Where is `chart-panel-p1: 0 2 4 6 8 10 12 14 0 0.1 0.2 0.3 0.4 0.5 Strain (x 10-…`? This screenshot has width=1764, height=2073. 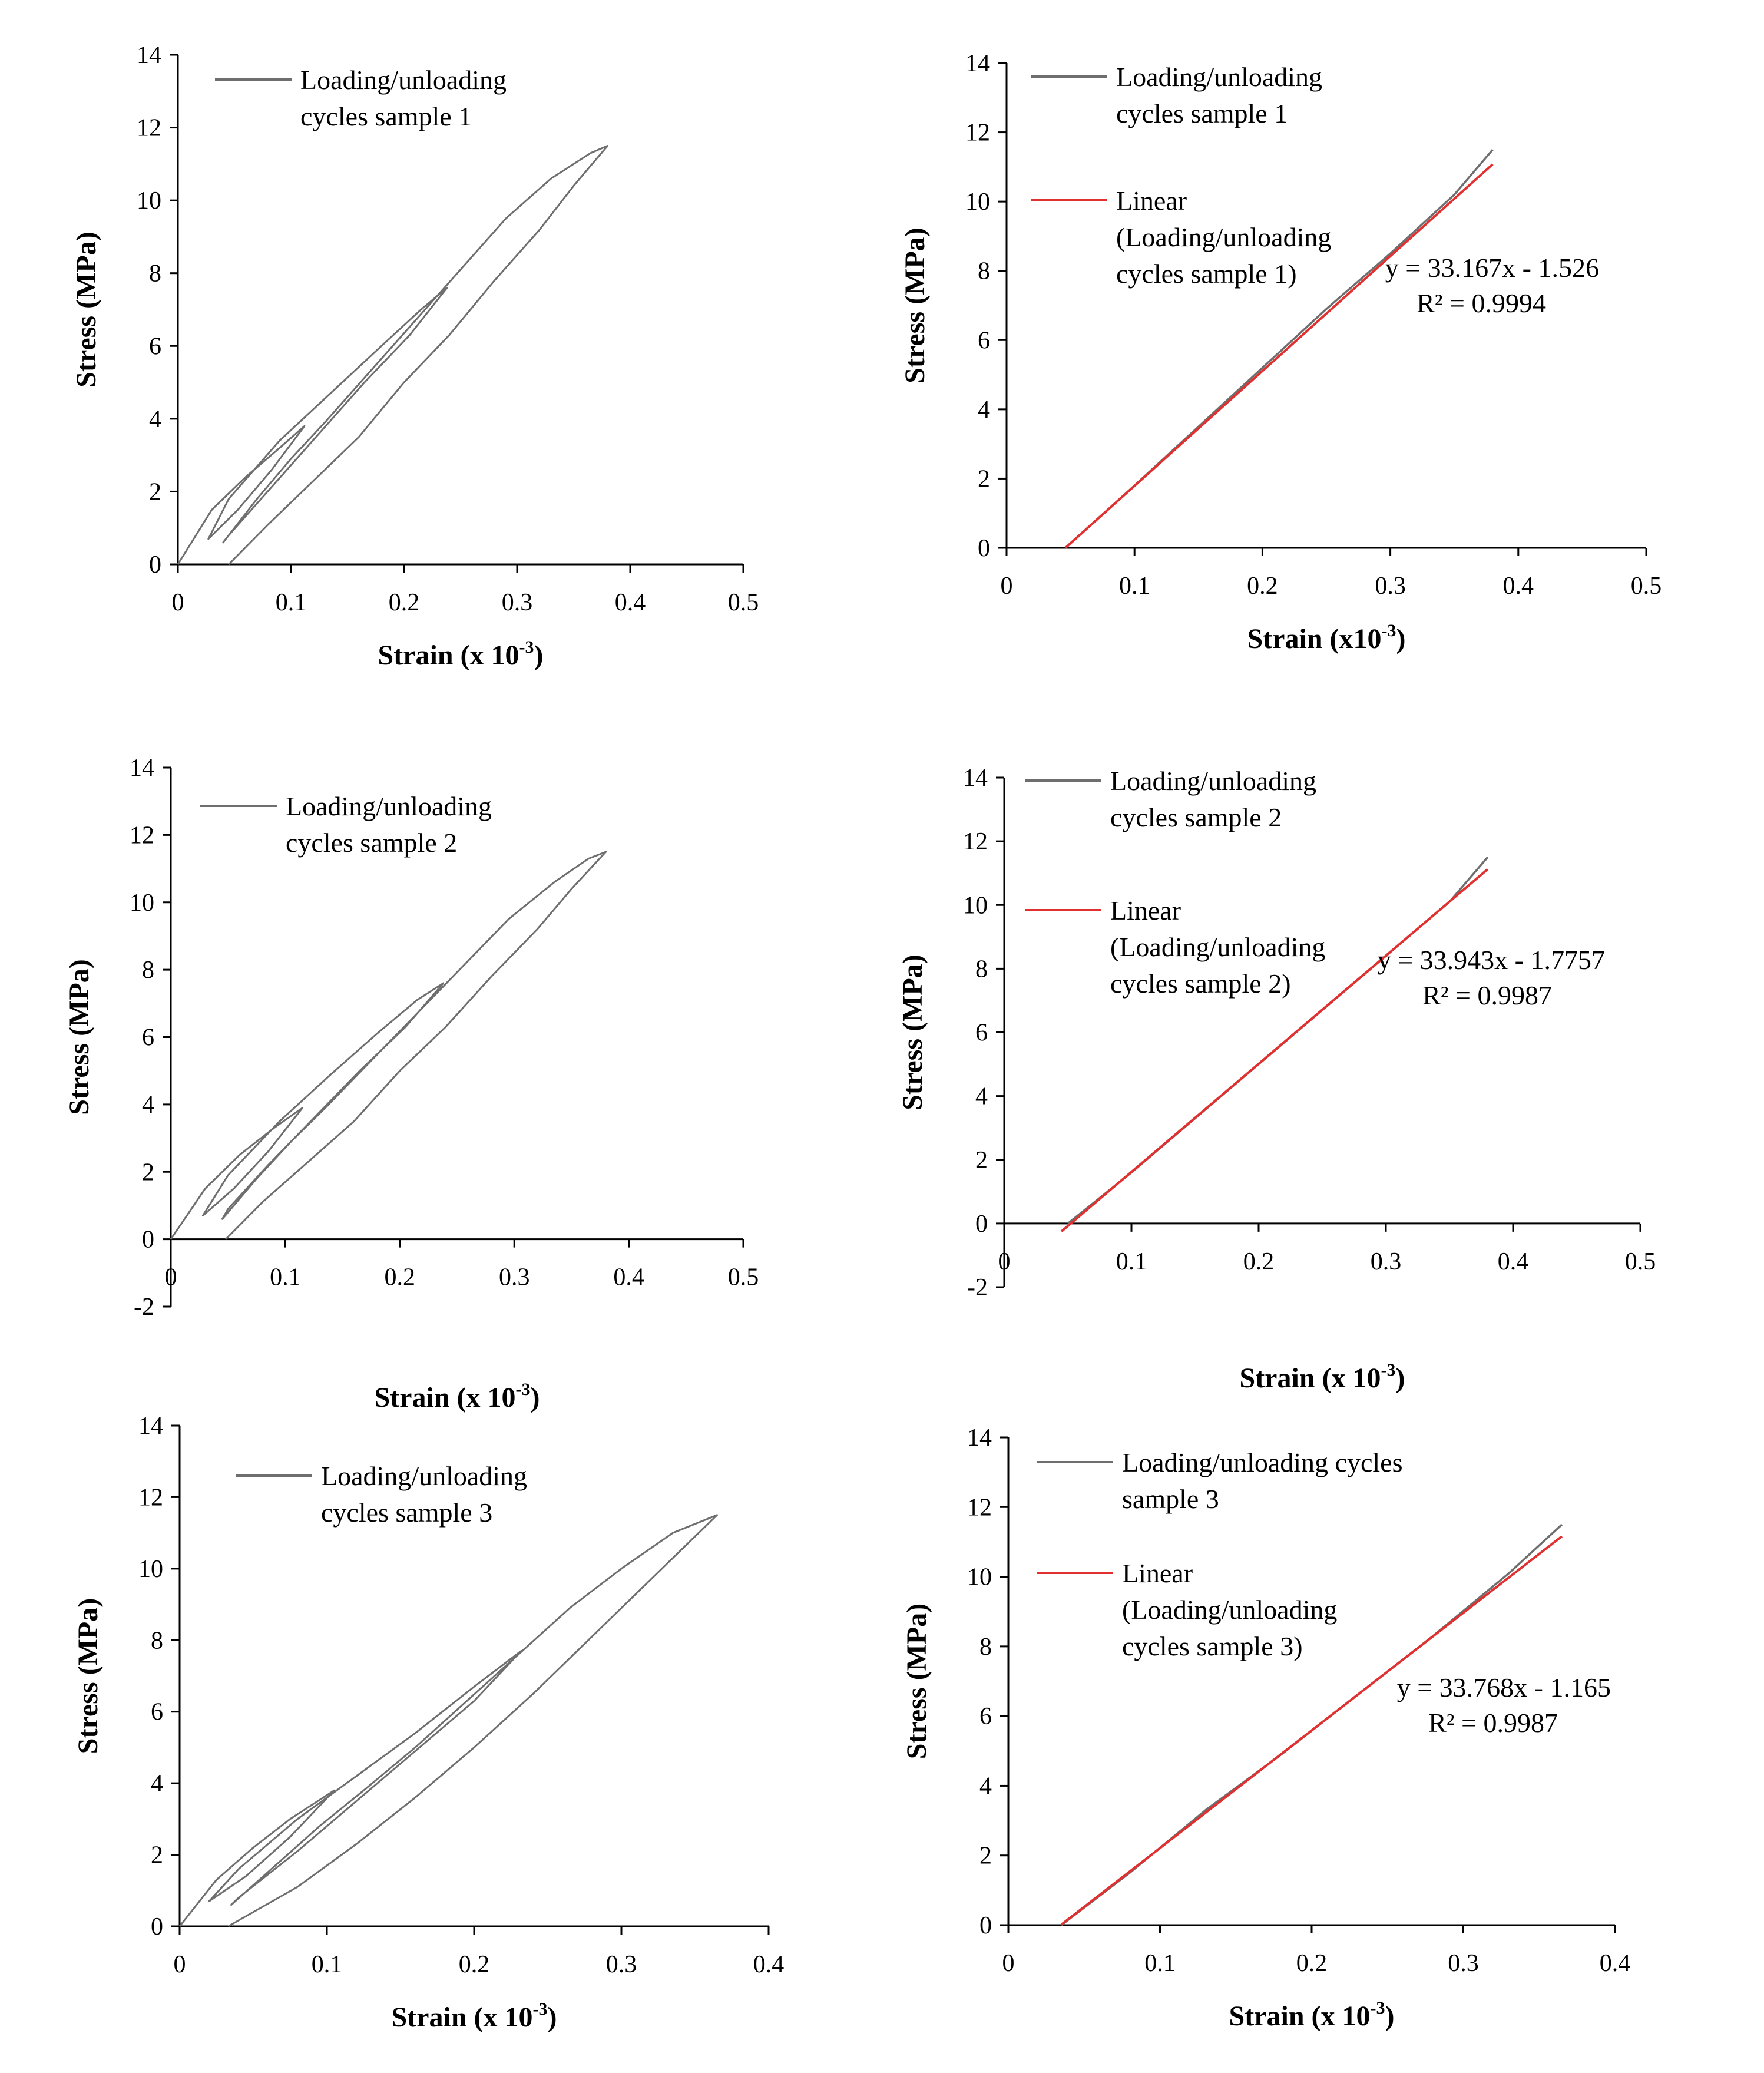
chart-panel-p1: 0 2 4 6 8 10 12 14 0 0.1 0.2 0.3 0.4 0.5 Strain (x 10-… is located at coordinates (415, 356).